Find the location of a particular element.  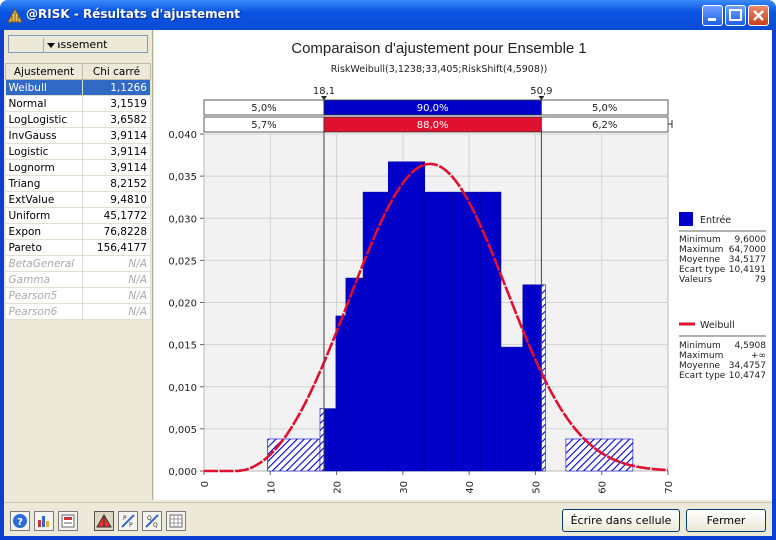

table-row: Gamma N/A is located at coordinates (78, 279).